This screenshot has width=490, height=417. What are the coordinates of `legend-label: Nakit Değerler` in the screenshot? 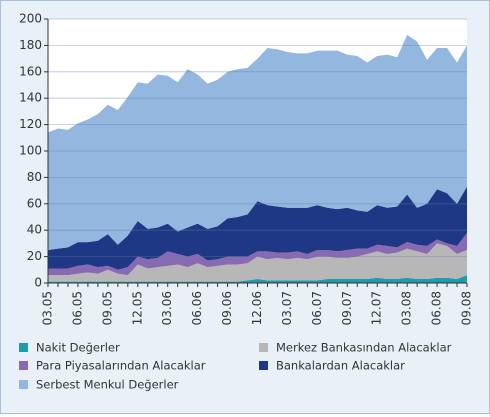 It's located at (78, 348).